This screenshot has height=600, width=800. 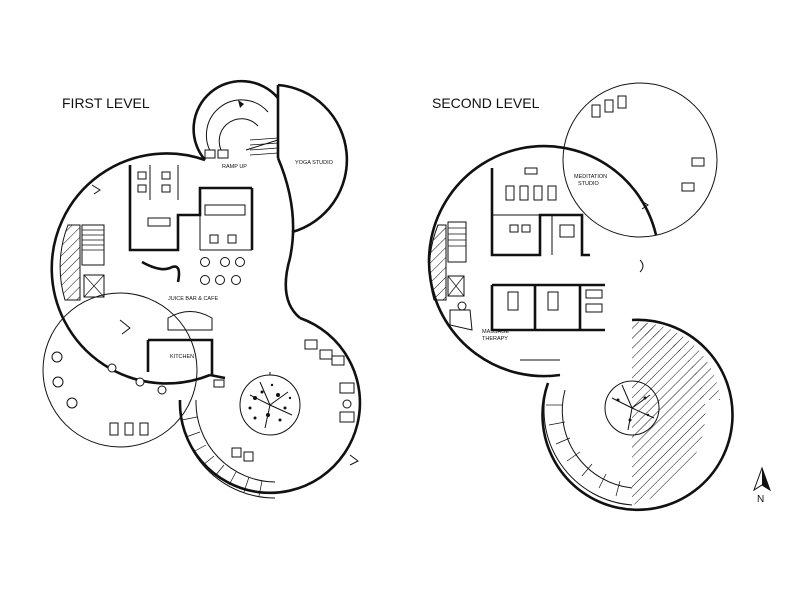 What do you see at coordinates (182, 357) in the screenshot?
I see `kitchen-label: KITCHEN` at bounding box center [182, 357].